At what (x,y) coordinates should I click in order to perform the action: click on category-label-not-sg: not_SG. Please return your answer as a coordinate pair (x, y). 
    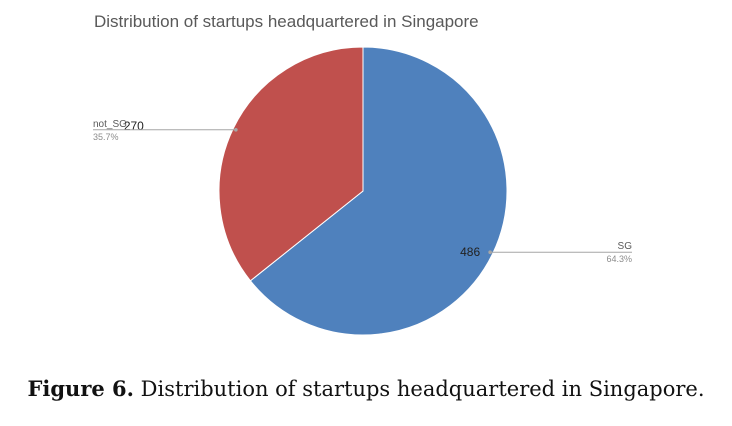
    Looking at the image, I should click on (110, 124).